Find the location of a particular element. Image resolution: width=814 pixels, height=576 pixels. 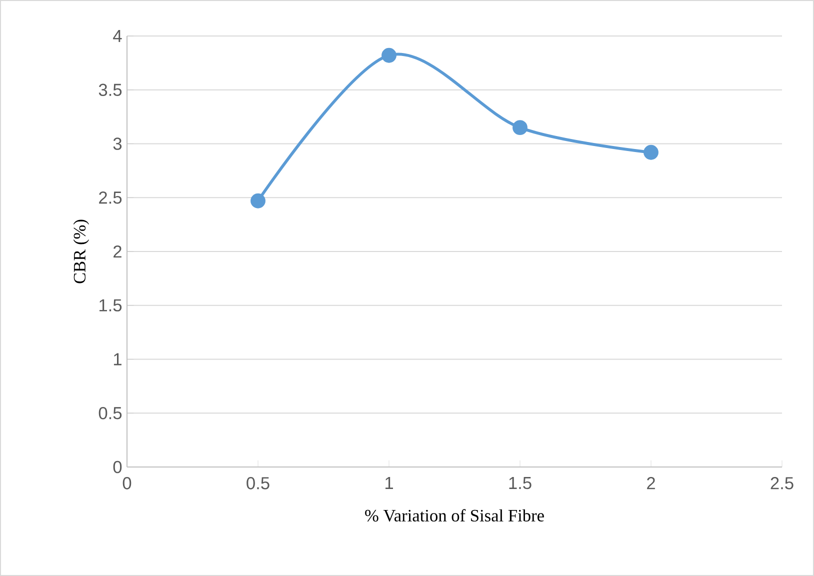

y-tick-label: 3 is located at coordinates (117, 144).